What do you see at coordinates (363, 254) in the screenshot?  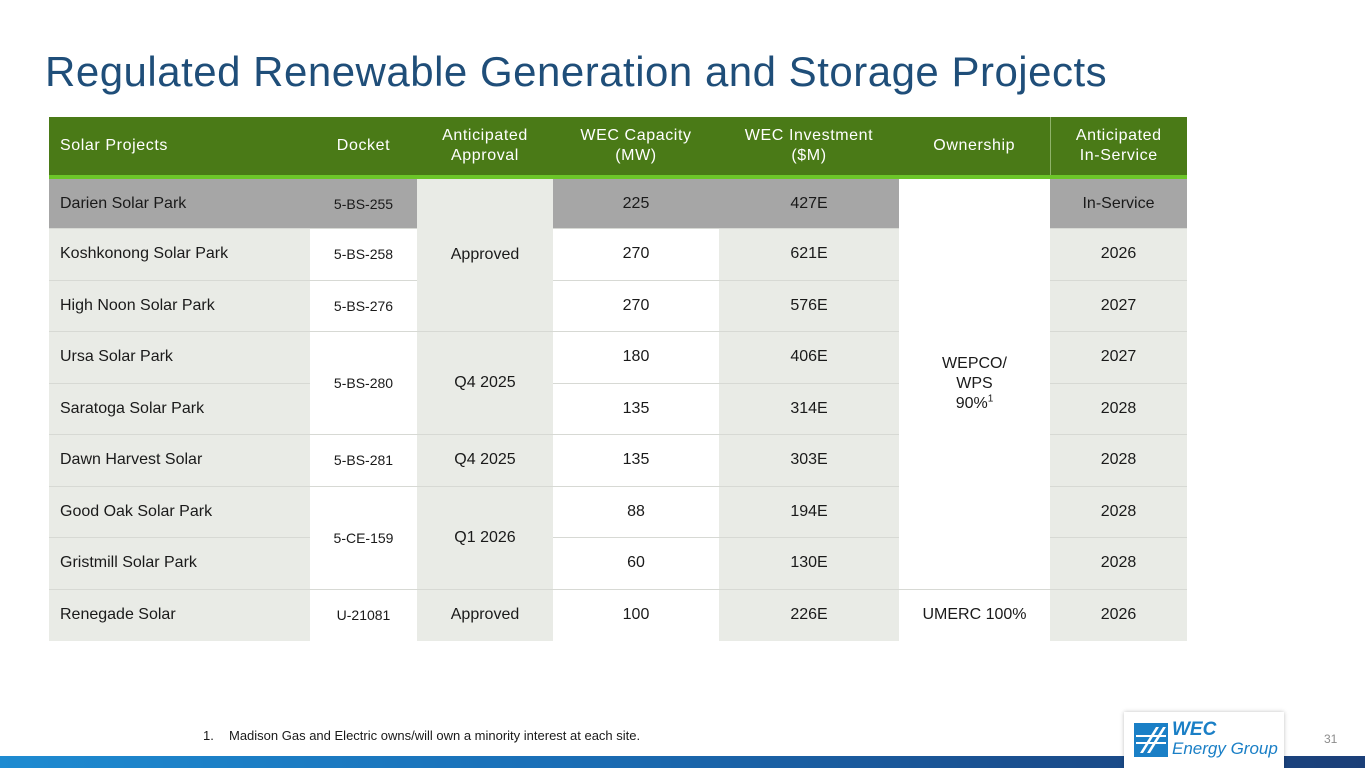 I see `docket-cell: 5-BS-258` at bounding box center [363, 254].